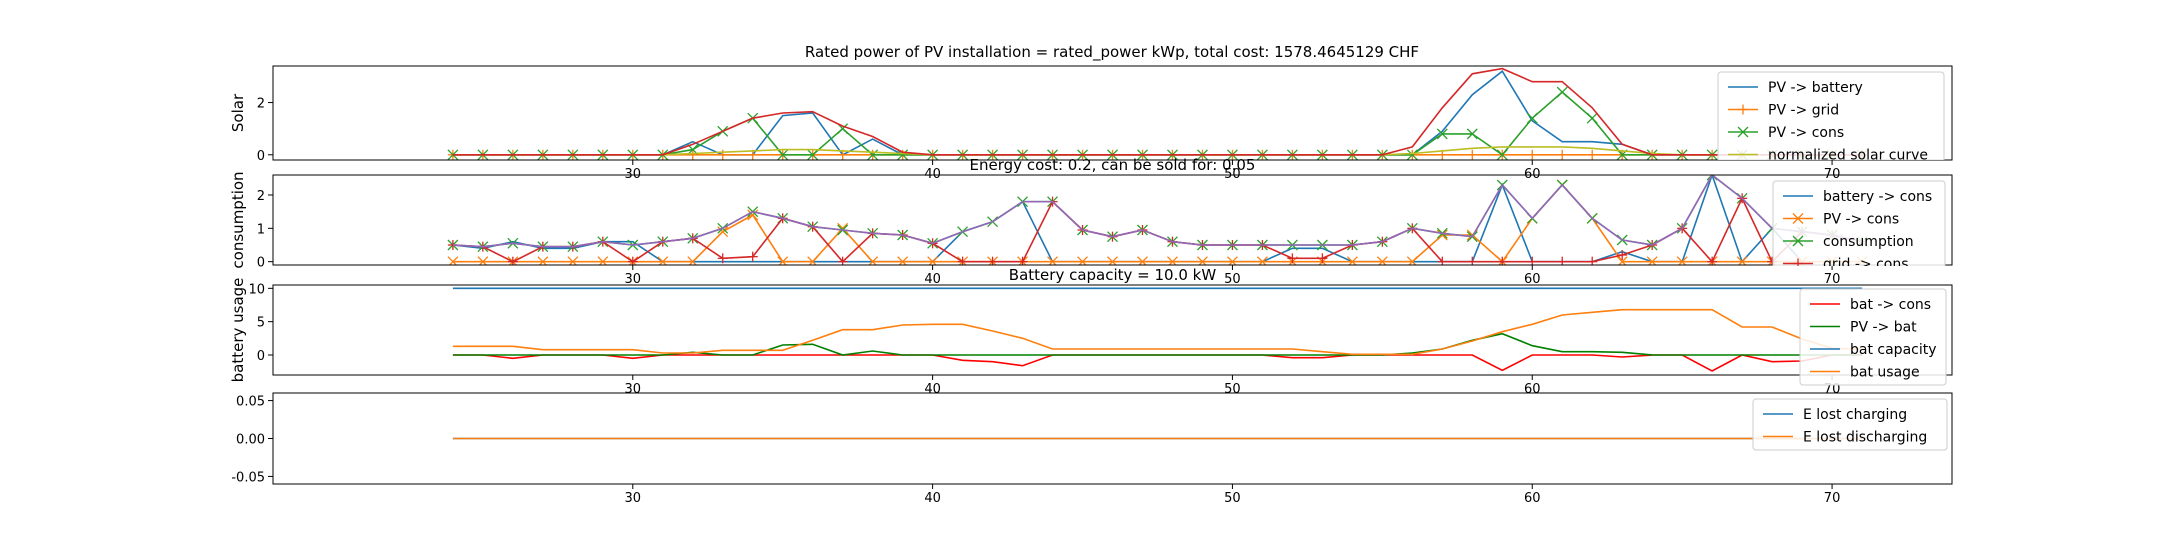 This screenshot has height=540, width=2160. What do you see at coordinates (1815, 88) in the screenshot?
I see `legend-label: PV -> battery` at bounding box center [1815, 88].